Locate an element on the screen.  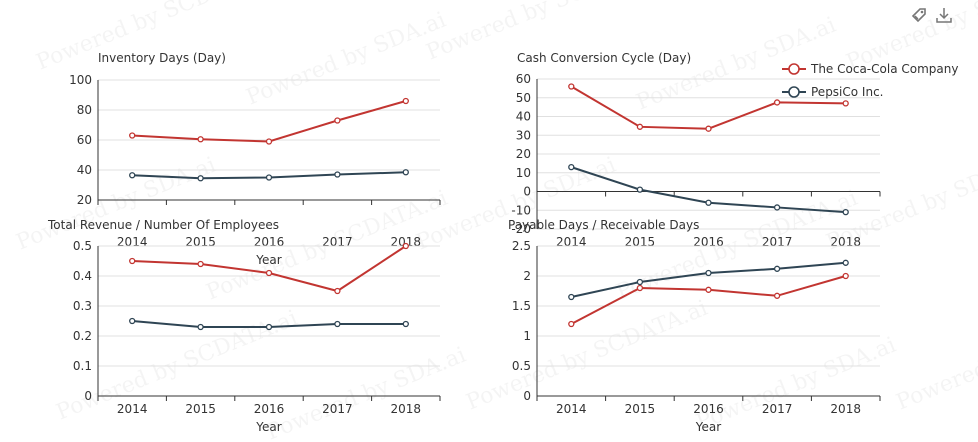
legend-item: PepsiCo Inc. is located at coordinates (833, 92).